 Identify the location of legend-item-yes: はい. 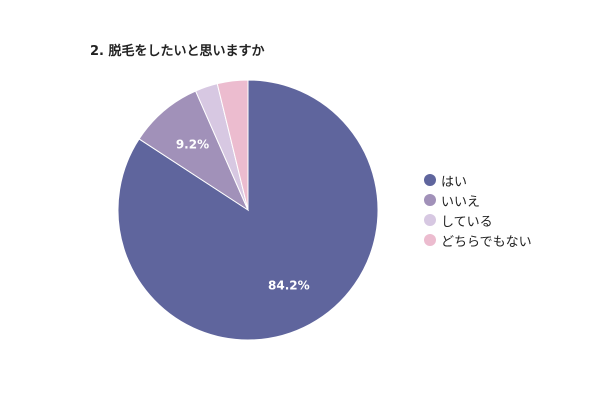
(478, 180).